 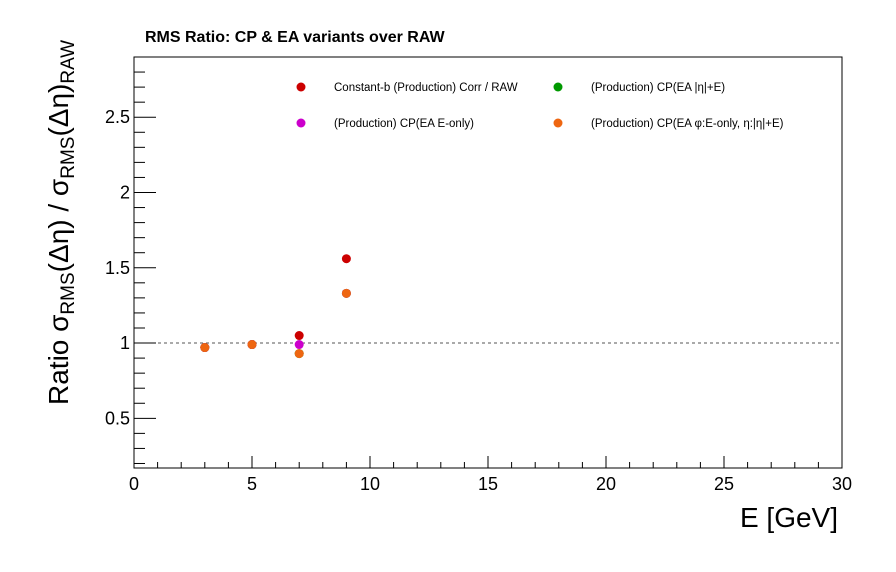 I want to click on x-tick-label: 15, so click(x=488, y=484).